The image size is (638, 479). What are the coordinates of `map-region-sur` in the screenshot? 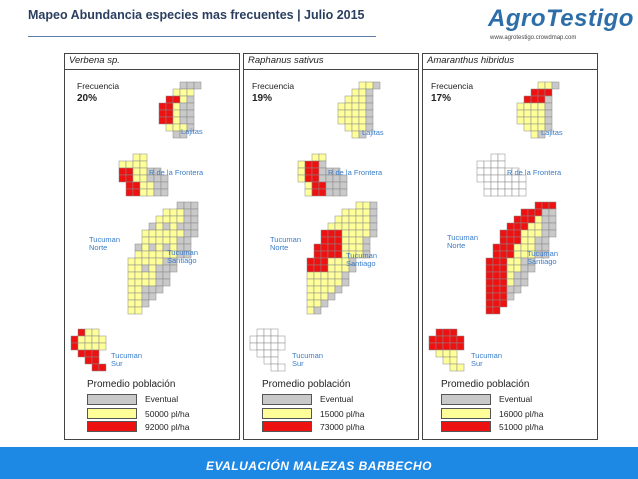 It's located at (267, 350).